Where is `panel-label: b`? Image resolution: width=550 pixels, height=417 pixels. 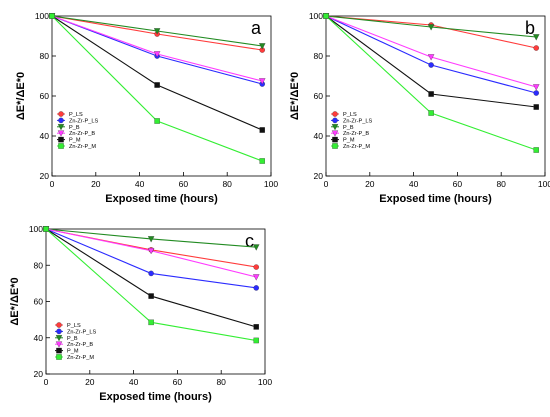
panel-label: b is located at coordinates (530, 28).